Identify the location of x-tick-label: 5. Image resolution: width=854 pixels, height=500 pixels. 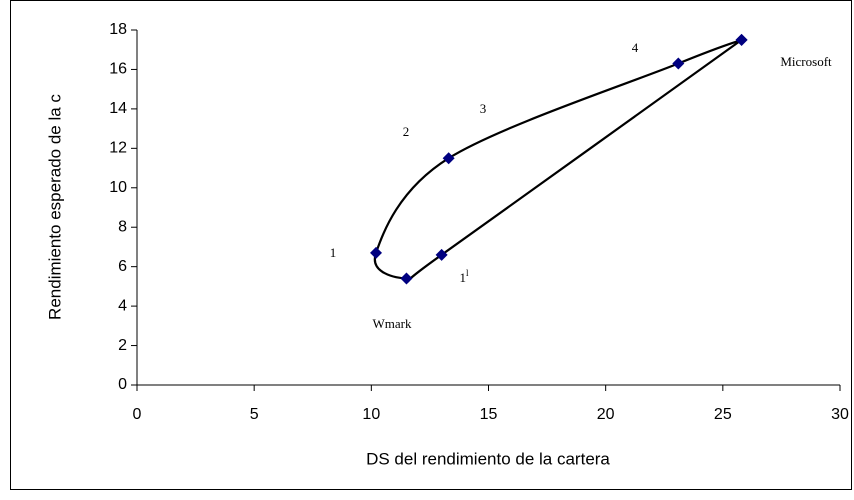
(254, 414).